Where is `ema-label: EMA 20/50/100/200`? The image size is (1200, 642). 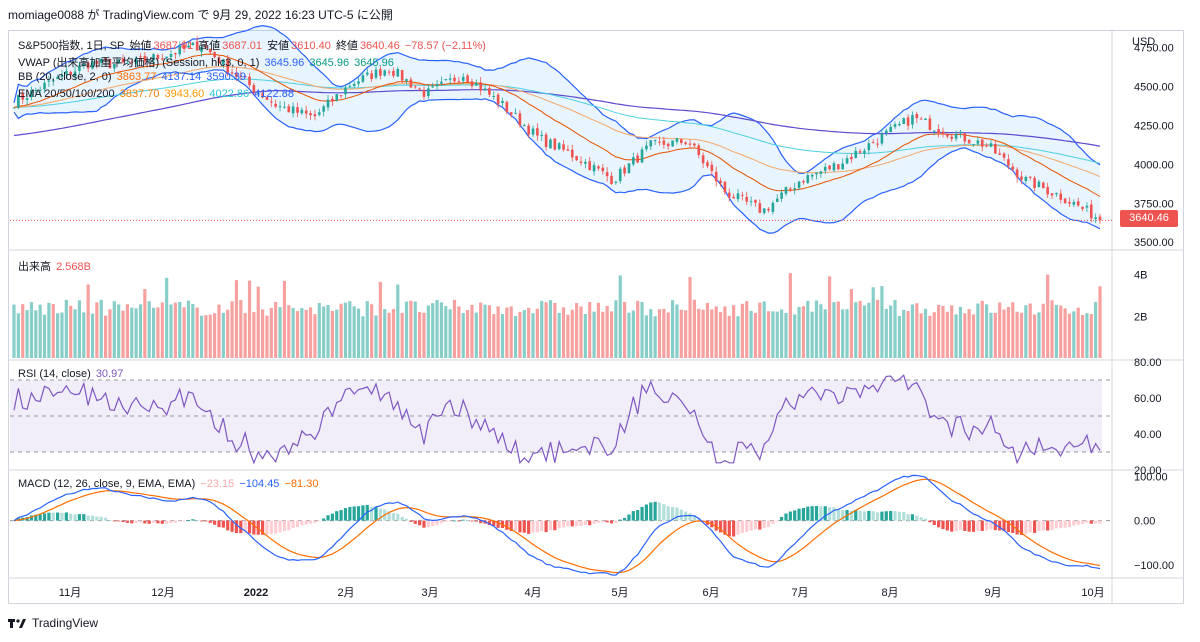 ema-label: EMA 20/50/100/200 is located at coordinates (66, 94).